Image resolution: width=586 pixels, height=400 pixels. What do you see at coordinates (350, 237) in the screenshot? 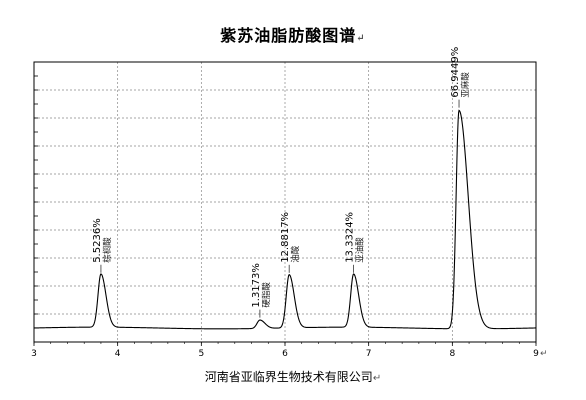
I see `peak-percent: 13.3324%` at bounding box center [350, 237].